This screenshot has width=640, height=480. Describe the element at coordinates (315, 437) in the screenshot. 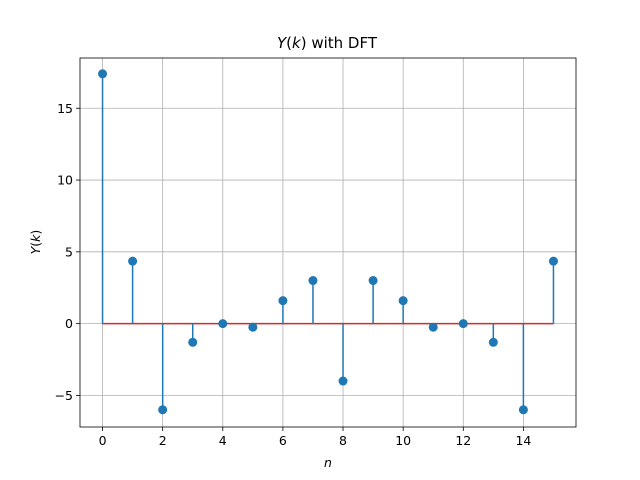

I see `x-axis-ticks: 0 2 4 6 8 10 12 14` at that location.